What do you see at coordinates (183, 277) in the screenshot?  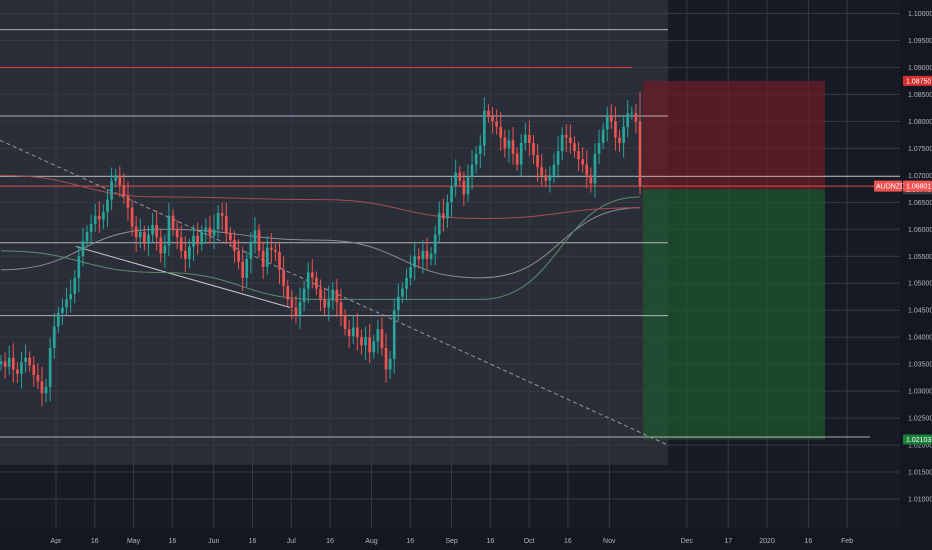 I see `channel-trendline` at bounding box center [183, 277].